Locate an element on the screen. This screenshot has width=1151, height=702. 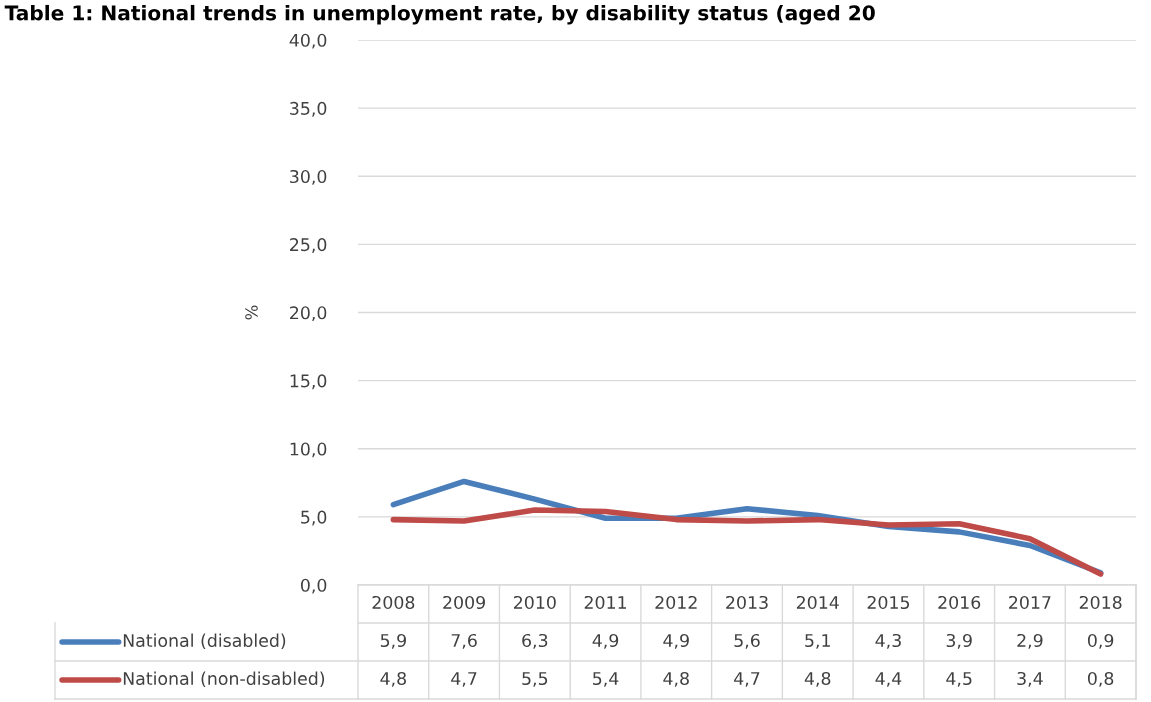
y-tick-label: 25,0 is located at coordinates (308, 245).